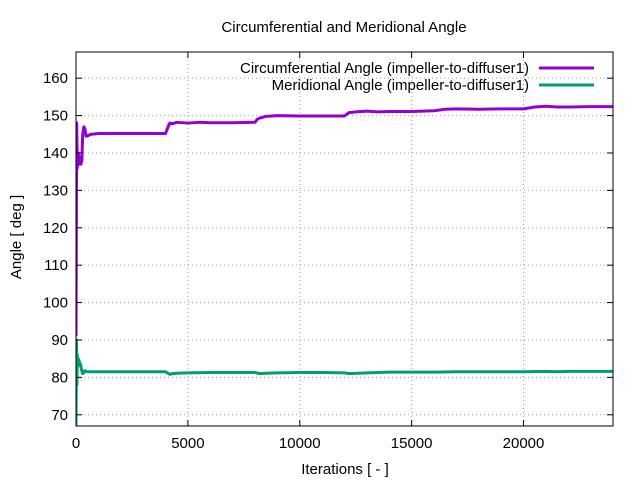  What do you see at coordinates (55, 303) in the screenshot?
I see `y-tick-label: 100` at bounding box center [55, 303].